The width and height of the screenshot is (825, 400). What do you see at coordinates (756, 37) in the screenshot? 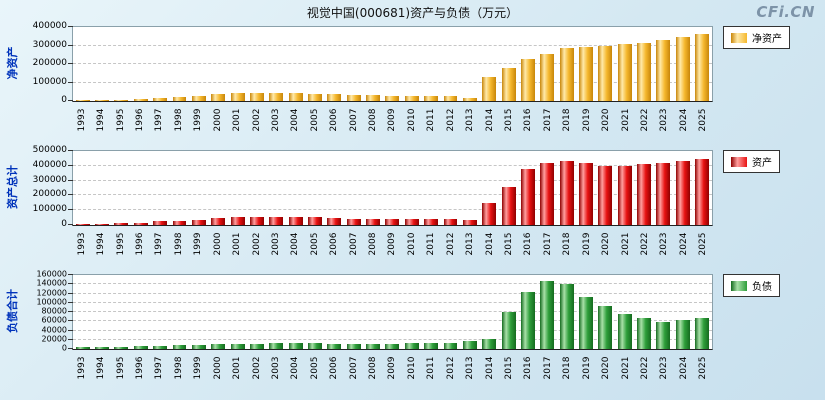
I see `legend-box: 净资产` at bounding box center [756, 37].